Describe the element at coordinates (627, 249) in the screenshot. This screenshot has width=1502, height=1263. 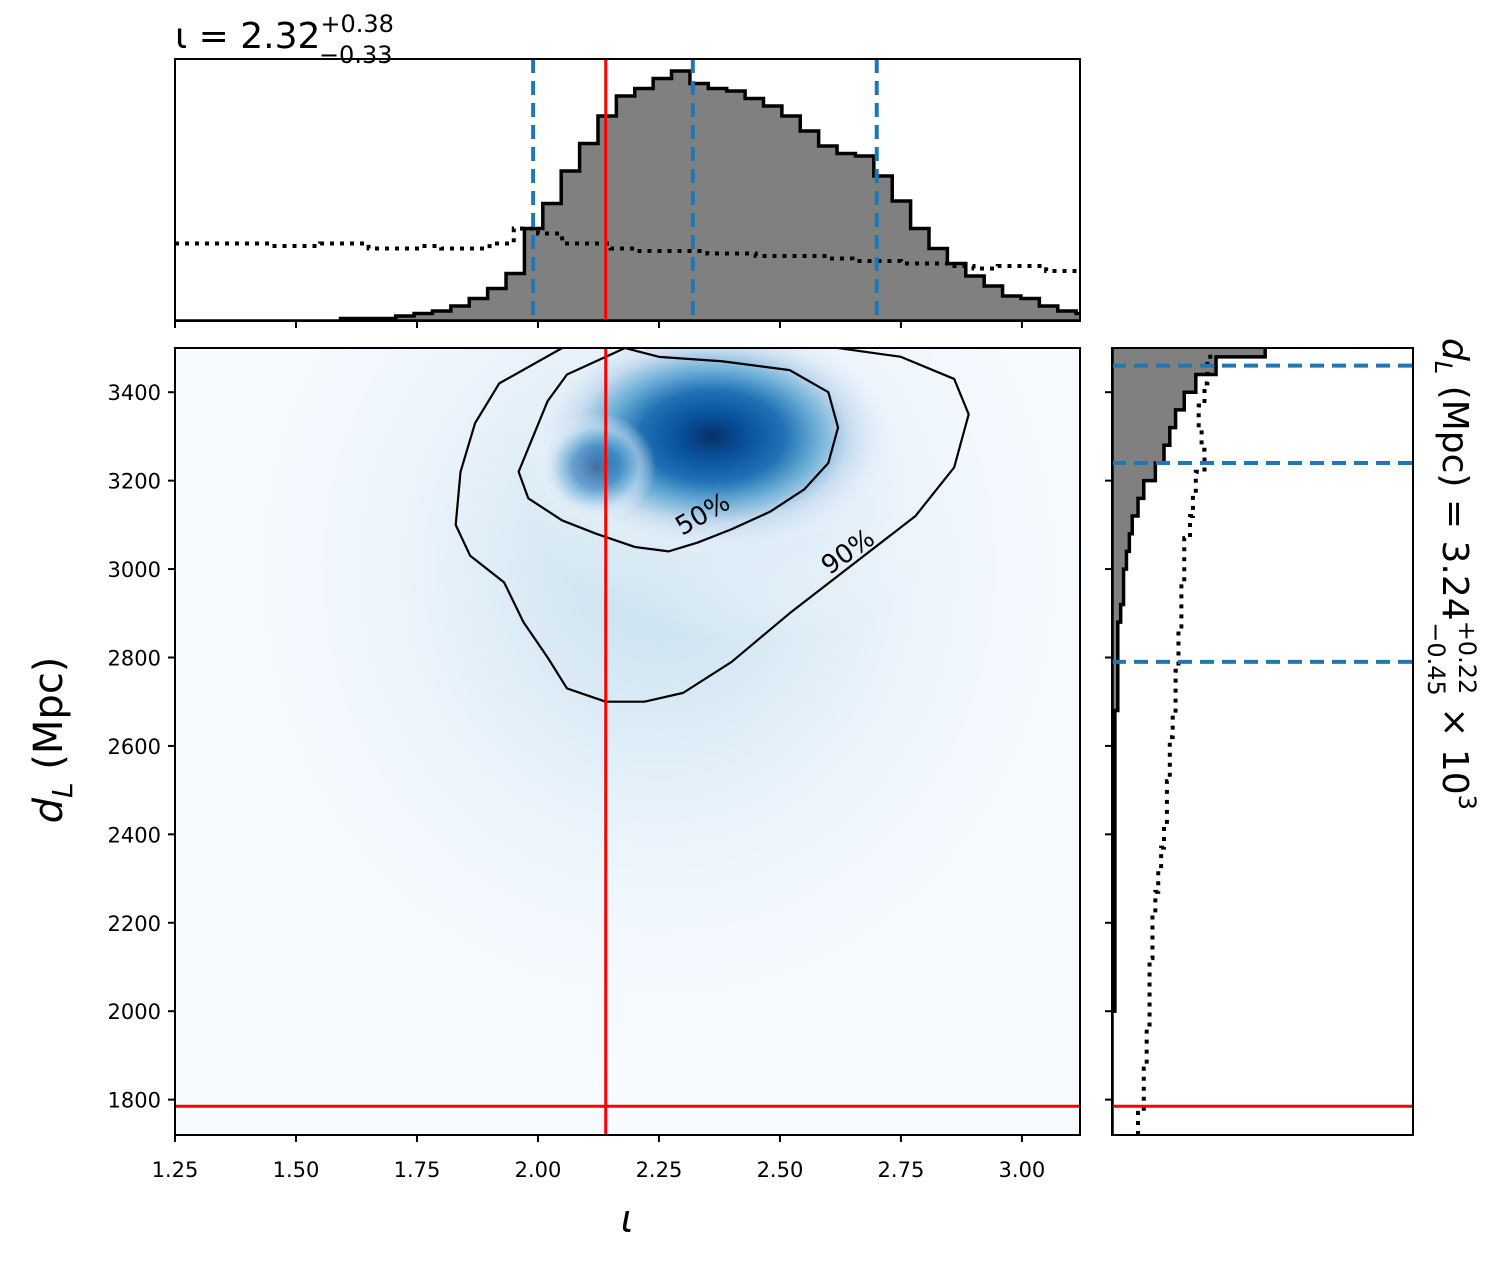
I see `top-prior-histogram` at that location.